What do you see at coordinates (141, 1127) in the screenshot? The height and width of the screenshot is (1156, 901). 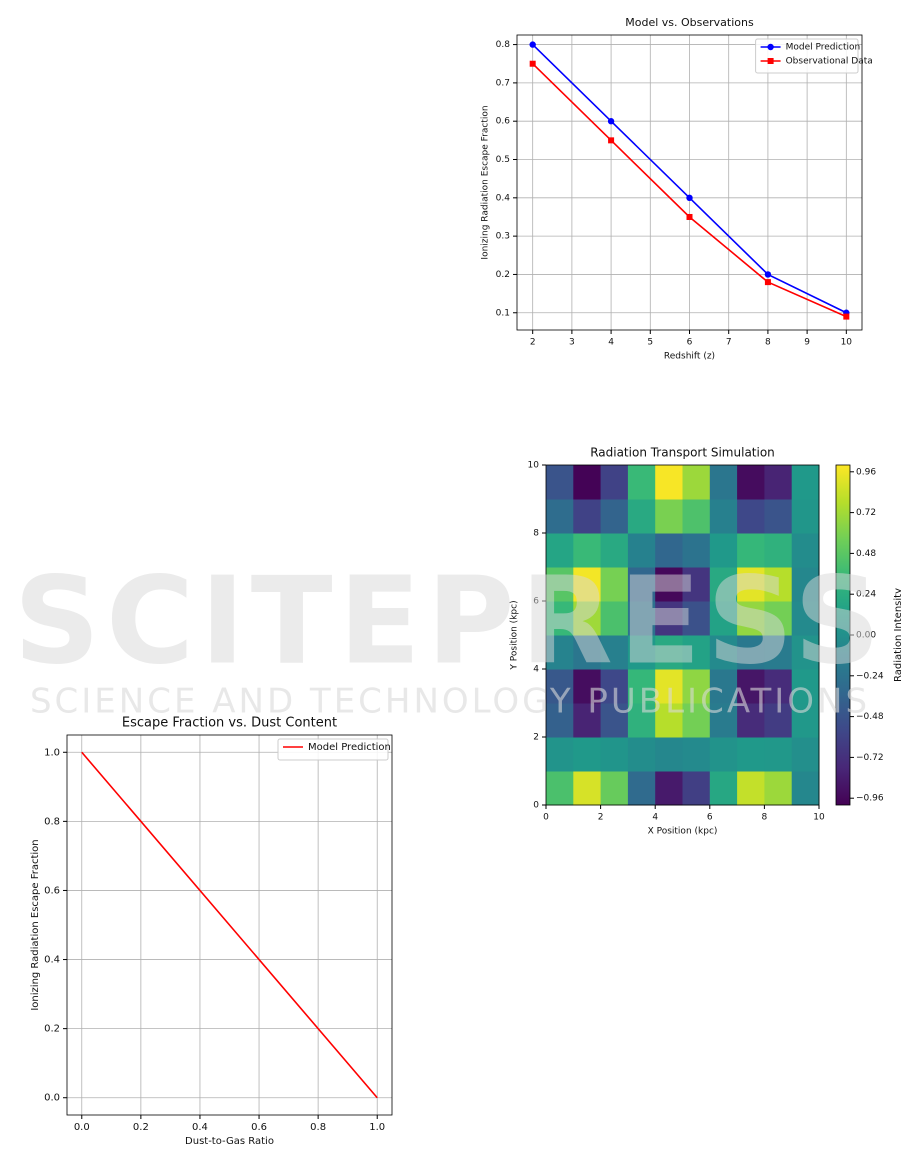 I see `x-tick-label: 0.2` at bounding box center [141, 1127].